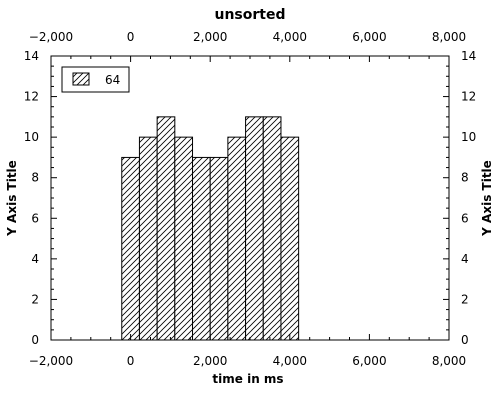 The width and height of the screenshot is (501, 410). Describe the element at coordinates (131, 361) in the screenshot. I see `x-tick-label-bottom: 0` at that location.